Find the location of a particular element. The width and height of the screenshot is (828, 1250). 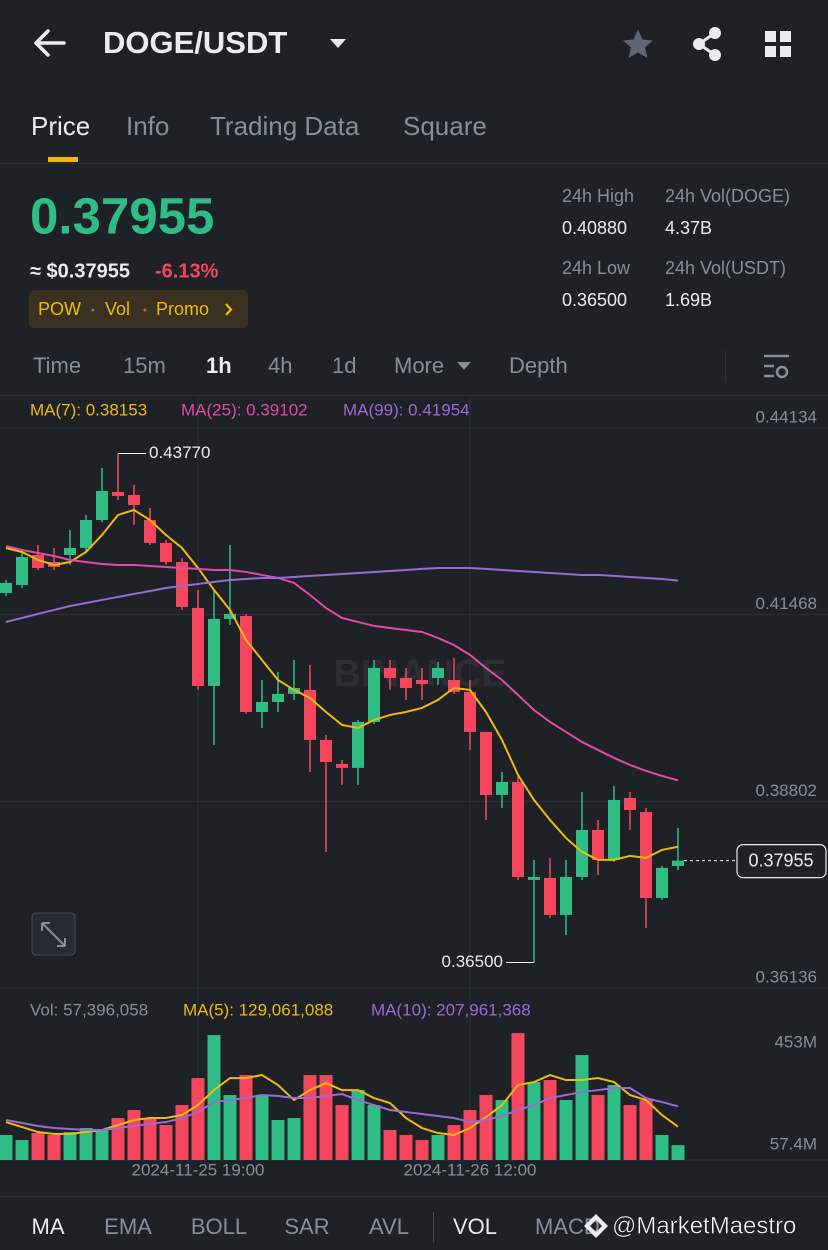

stat-label: 24h Vol(DOGE) is located at coordinates (727, 196).